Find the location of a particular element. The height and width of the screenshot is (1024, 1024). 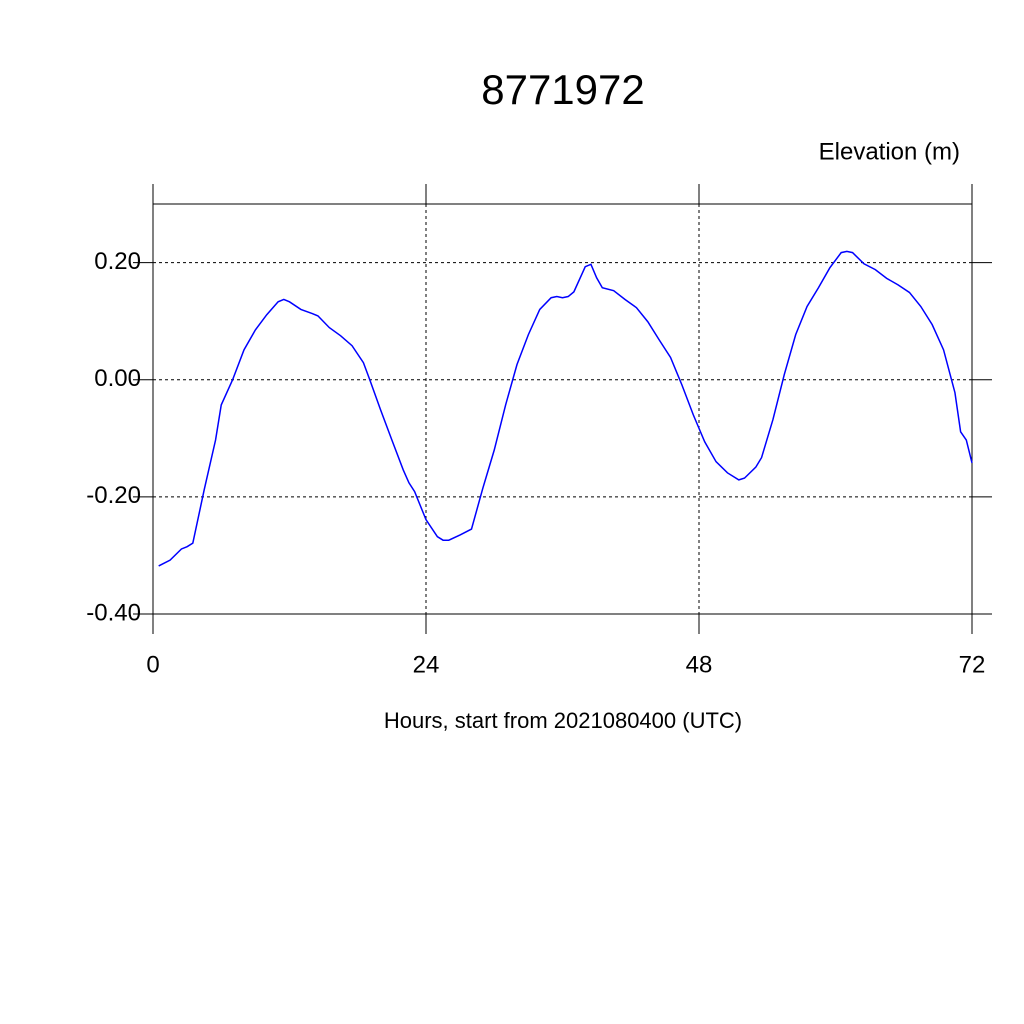

x-tick-label: 72 is located at coordinates (972, 664).